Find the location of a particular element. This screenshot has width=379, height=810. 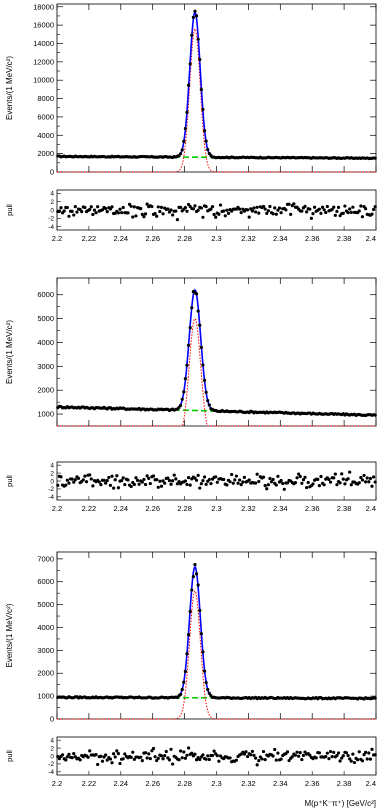

y-tick-label: 10000 is located at coordinates (43, 80).